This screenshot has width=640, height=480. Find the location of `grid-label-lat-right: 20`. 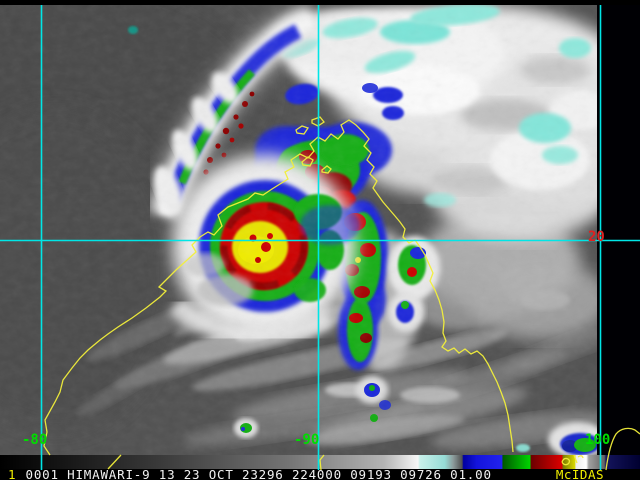

grid-label-lat-right: 20 is located at coordinates (596, 237).